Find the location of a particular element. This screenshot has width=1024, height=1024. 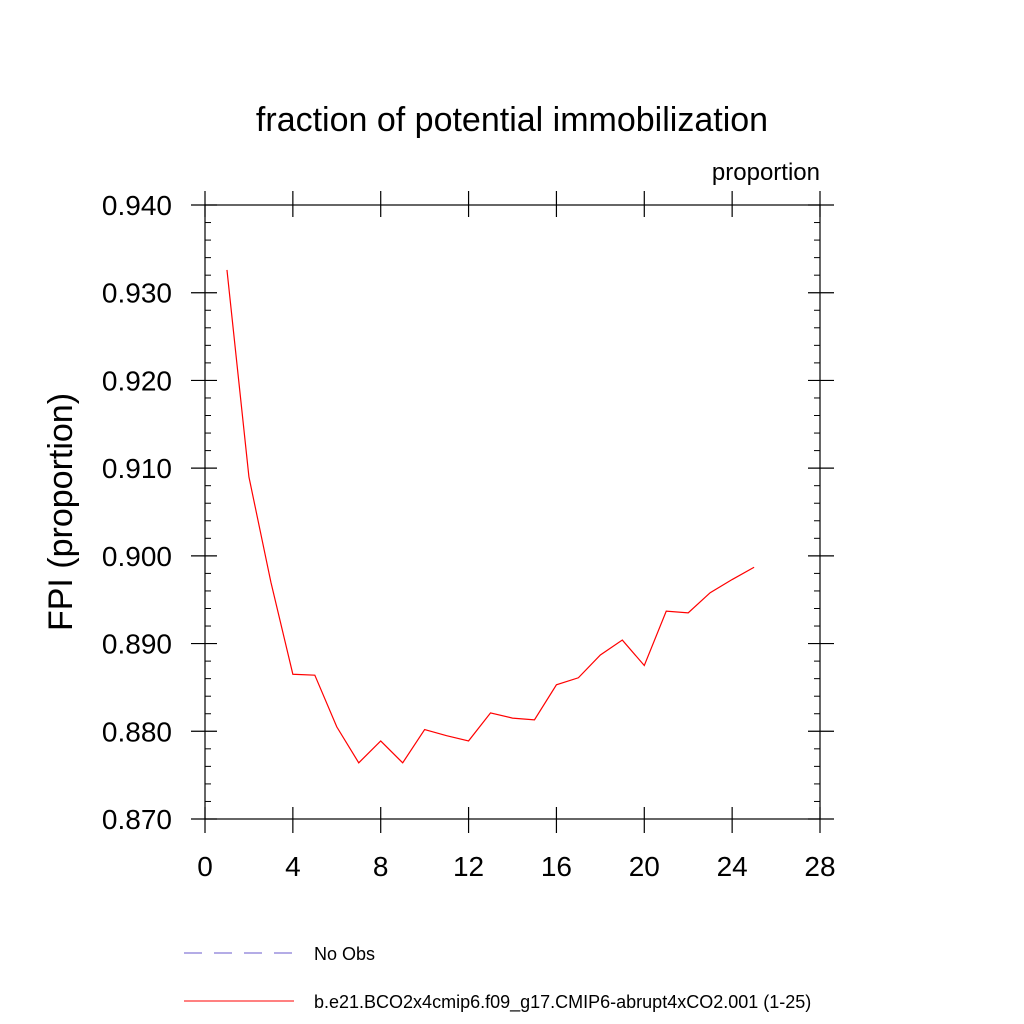

x-tick-labels: 0 4 8 12 16 20 24 28 is located at coordinates (516, 866).